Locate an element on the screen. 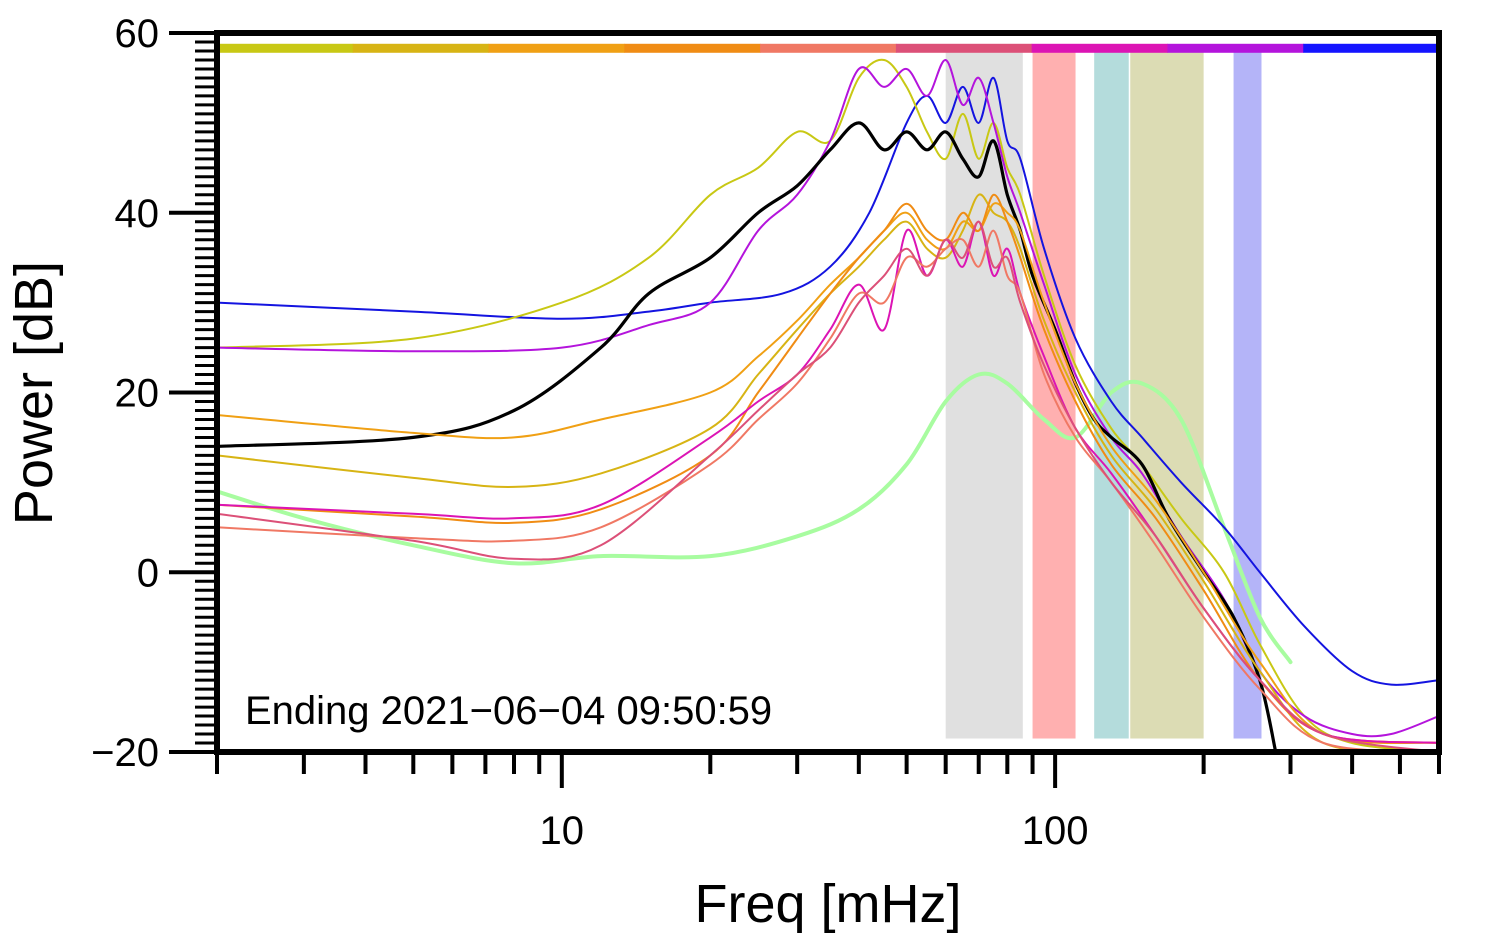 The height and width of the screenshot is (952, 1494). x-tick-label: 10 is located at coordinates (562, 831).